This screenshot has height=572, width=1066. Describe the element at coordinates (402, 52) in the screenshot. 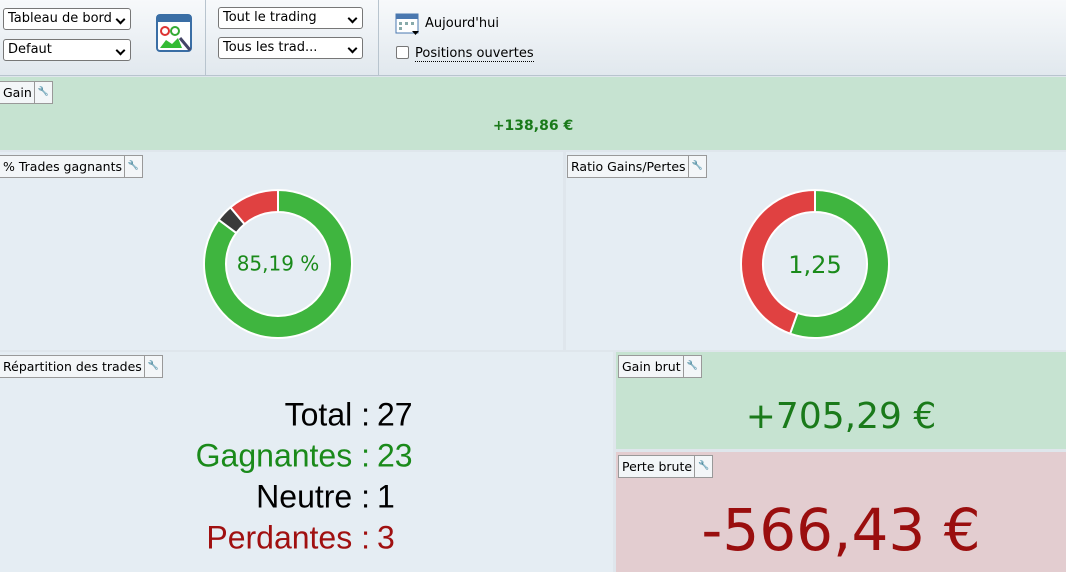

I see `checkbox` at that location.